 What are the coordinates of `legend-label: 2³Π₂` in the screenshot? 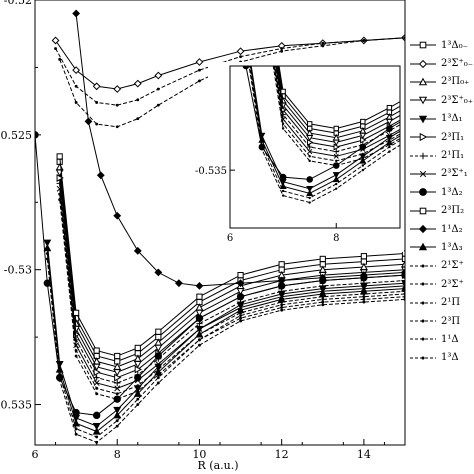 It's located at (453, 211).